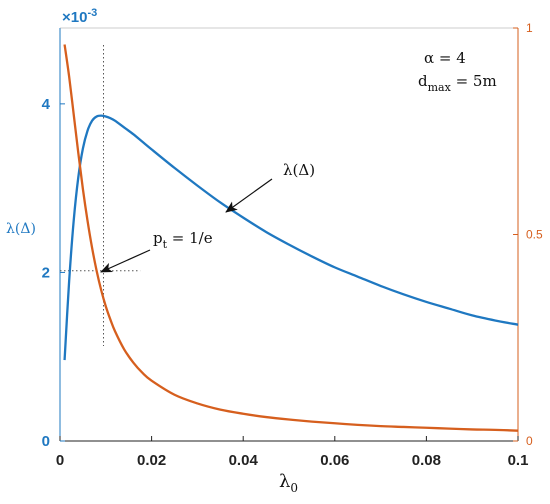 The width and height of the screenshot is (550, 504). Describe the element at coordinates (334, 460) in the screenshot. I see `x-tick-label: 0.06` at that location.